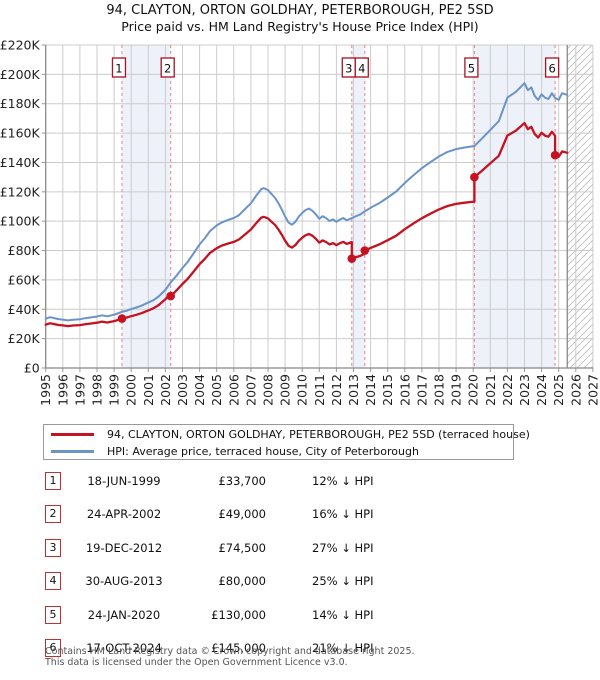 The image size is (600, 680). Describe the element at coordinates (353, 390) in the screenshot. I see `svg-text: 2013` at that location.